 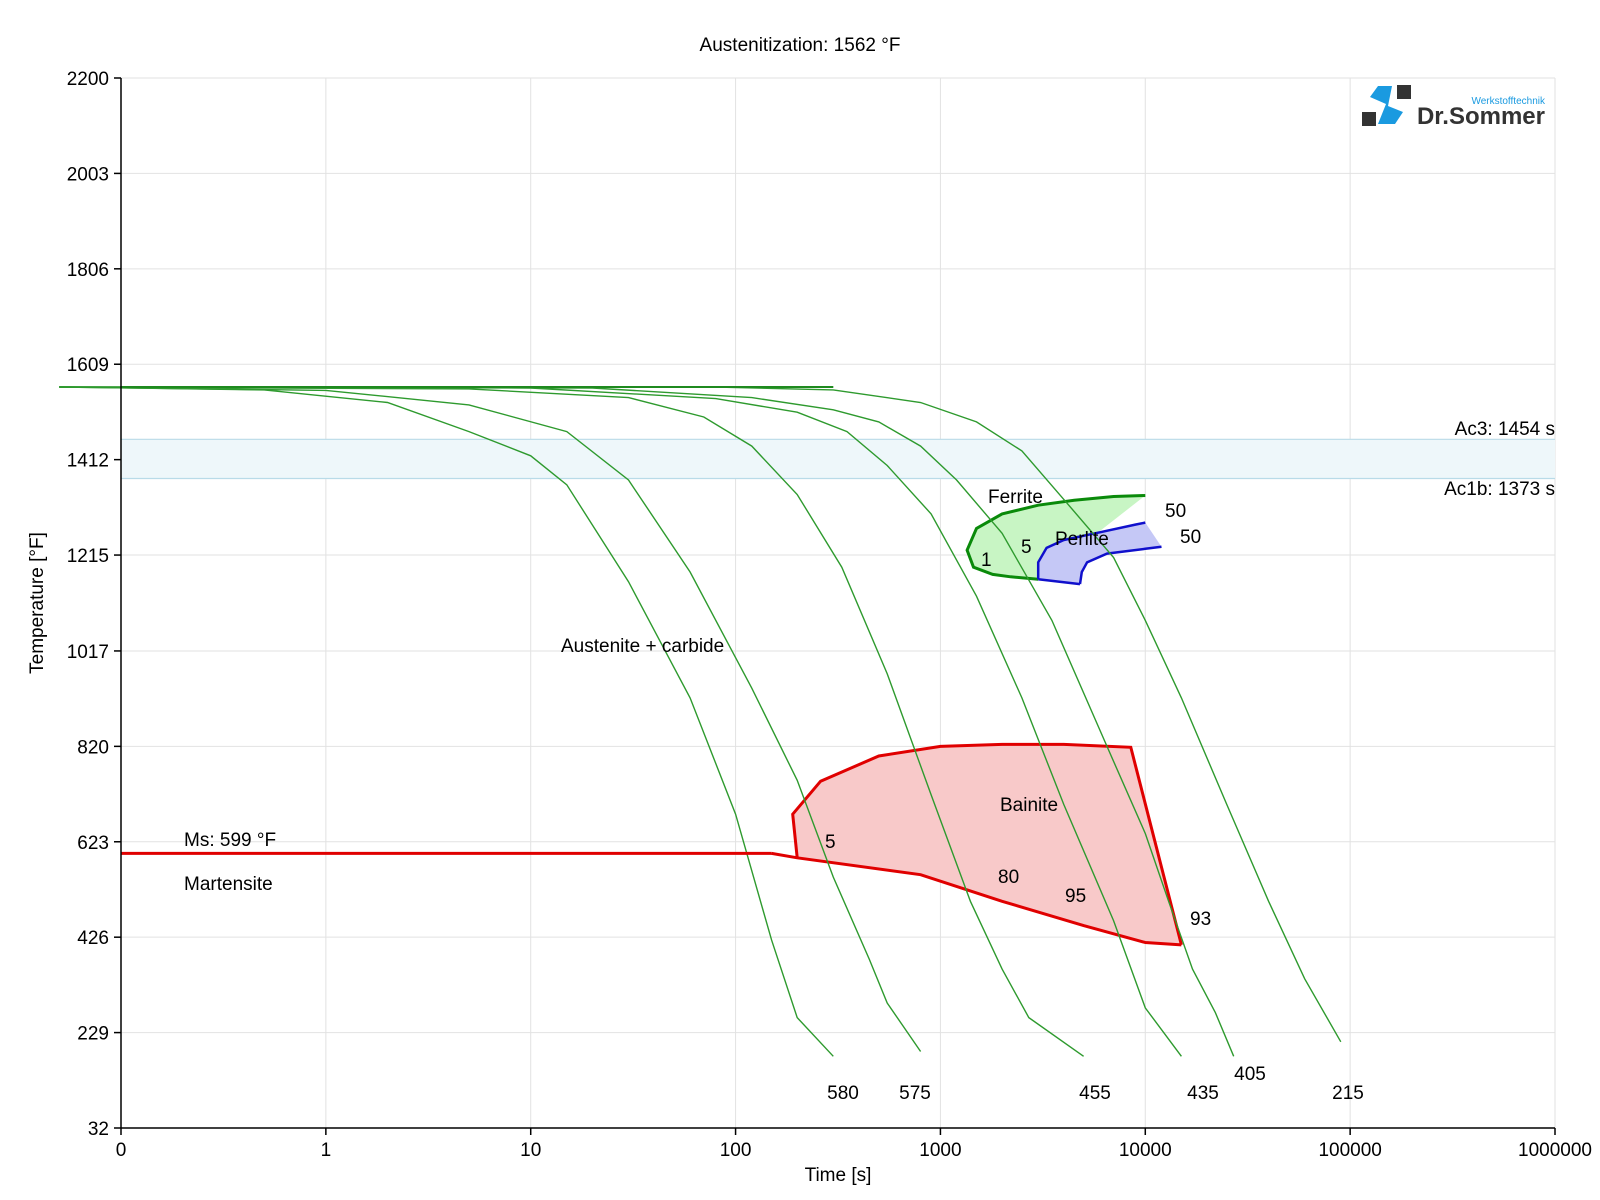 What do you see at coordinates (1059, 582) in the screenshot?
I see `perlite-region-base` at bounding box center [1059, 582].